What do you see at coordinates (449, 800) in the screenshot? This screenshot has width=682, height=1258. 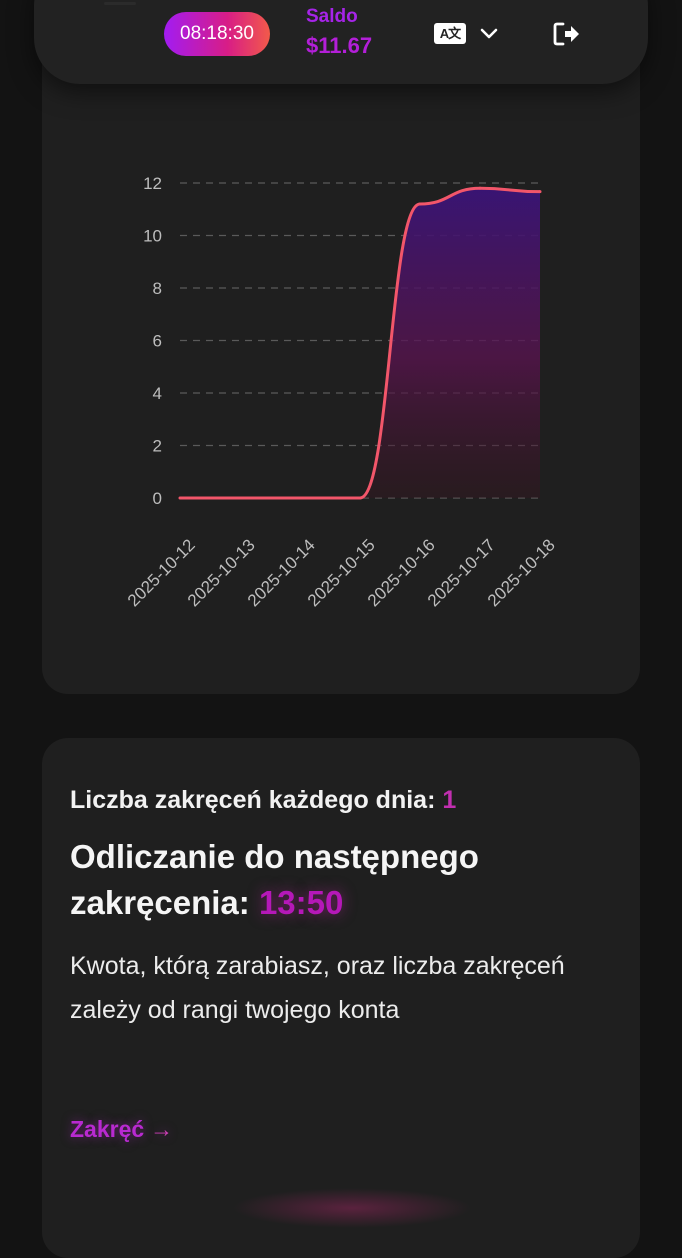 I see `daily-spins-value: 1` at bounding box center [449, 800].